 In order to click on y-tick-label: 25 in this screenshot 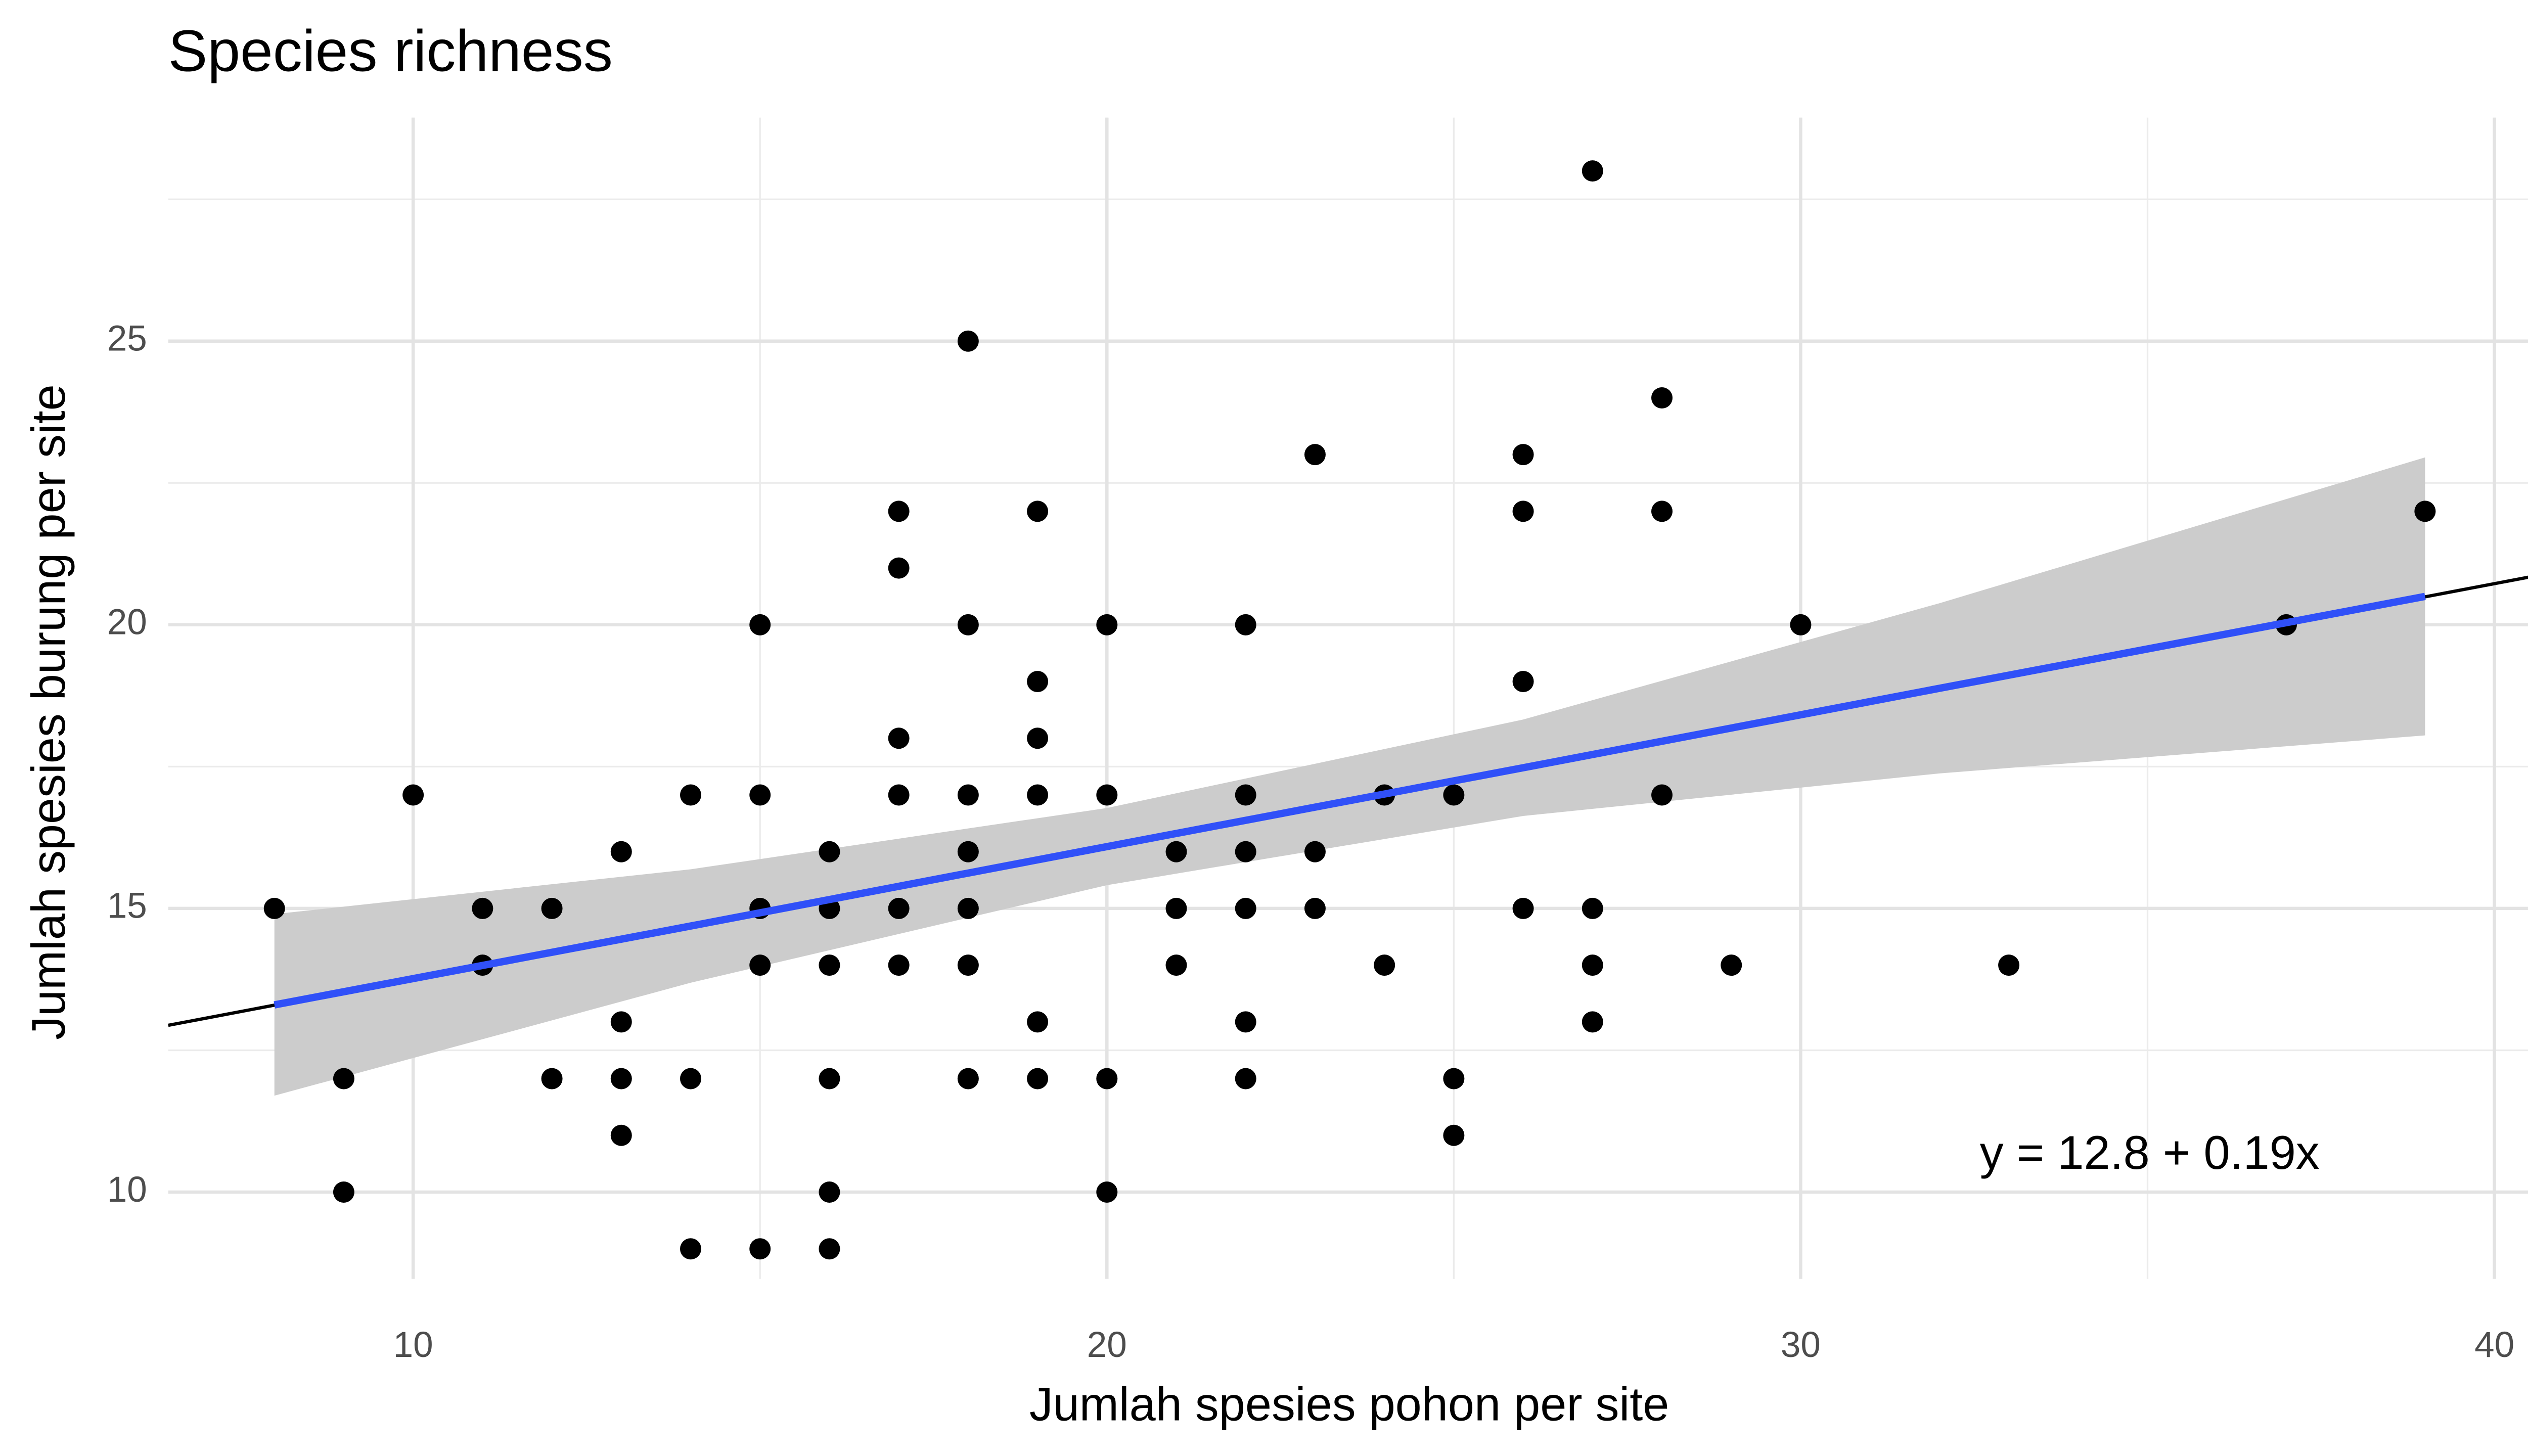, I will do `click(127, 339)`.